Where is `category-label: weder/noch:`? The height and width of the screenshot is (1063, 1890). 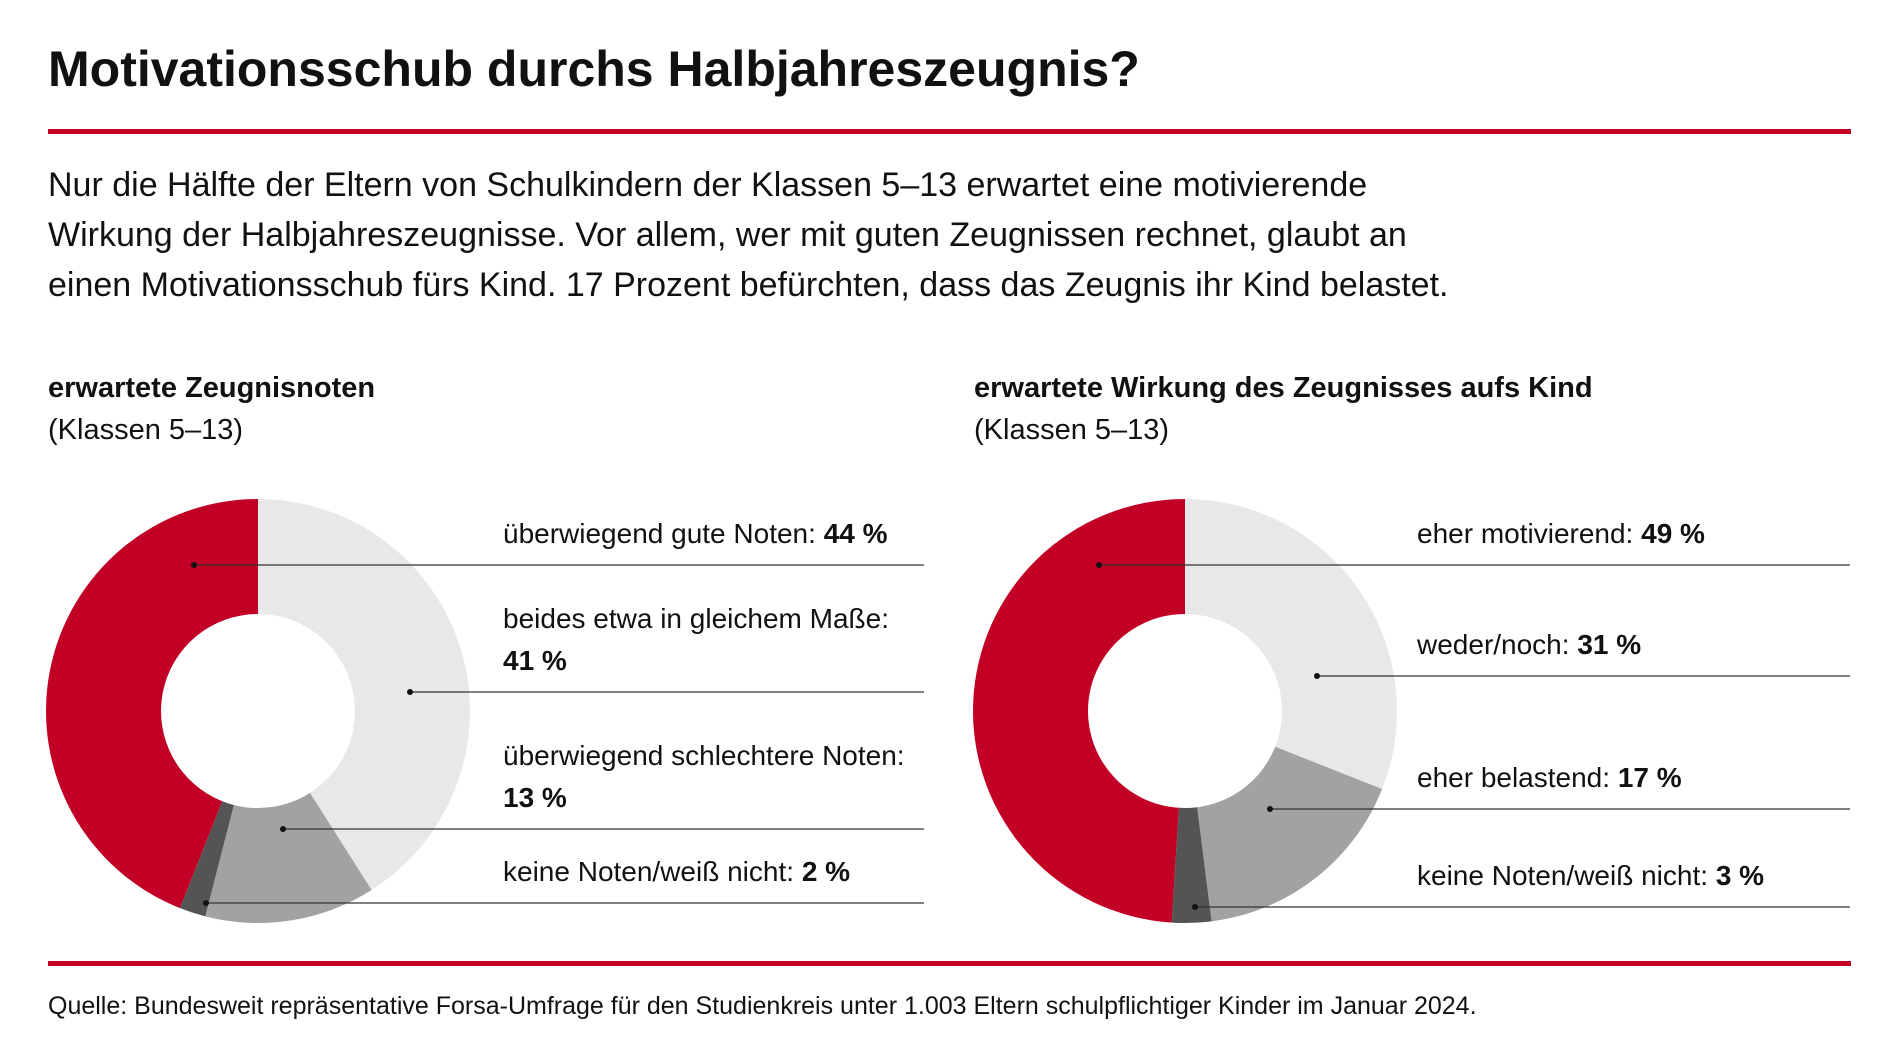
category-label: weder/noch: is located at coordinates (1493, 644).